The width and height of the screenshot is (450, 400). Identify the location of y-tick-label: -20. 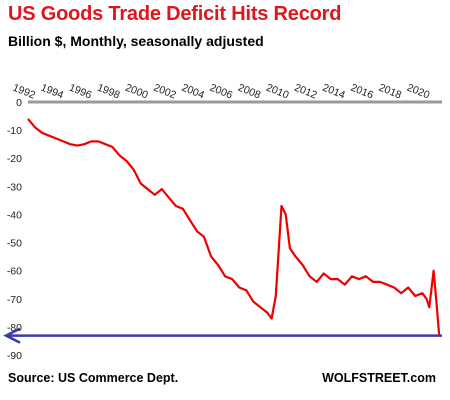
(14, 159).